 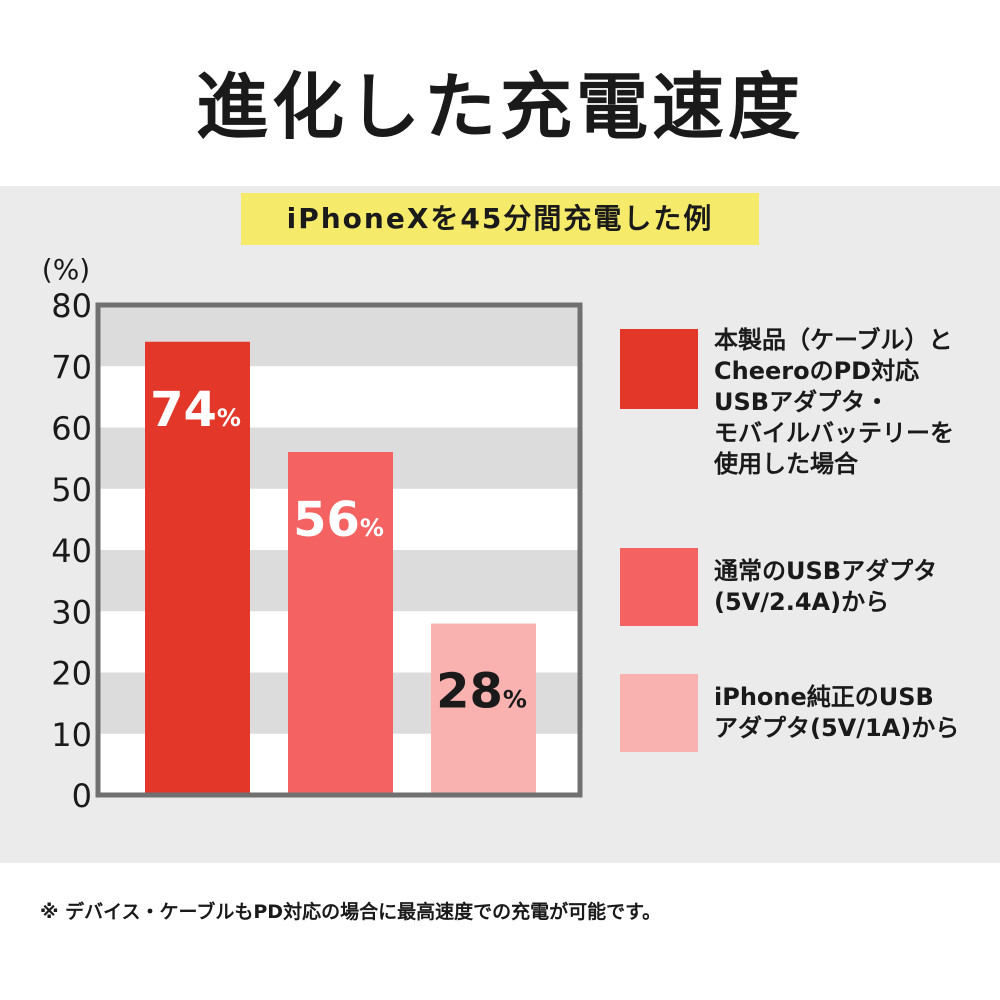 I want to click on y-tick-label: 0, so click(x=82, y=796).